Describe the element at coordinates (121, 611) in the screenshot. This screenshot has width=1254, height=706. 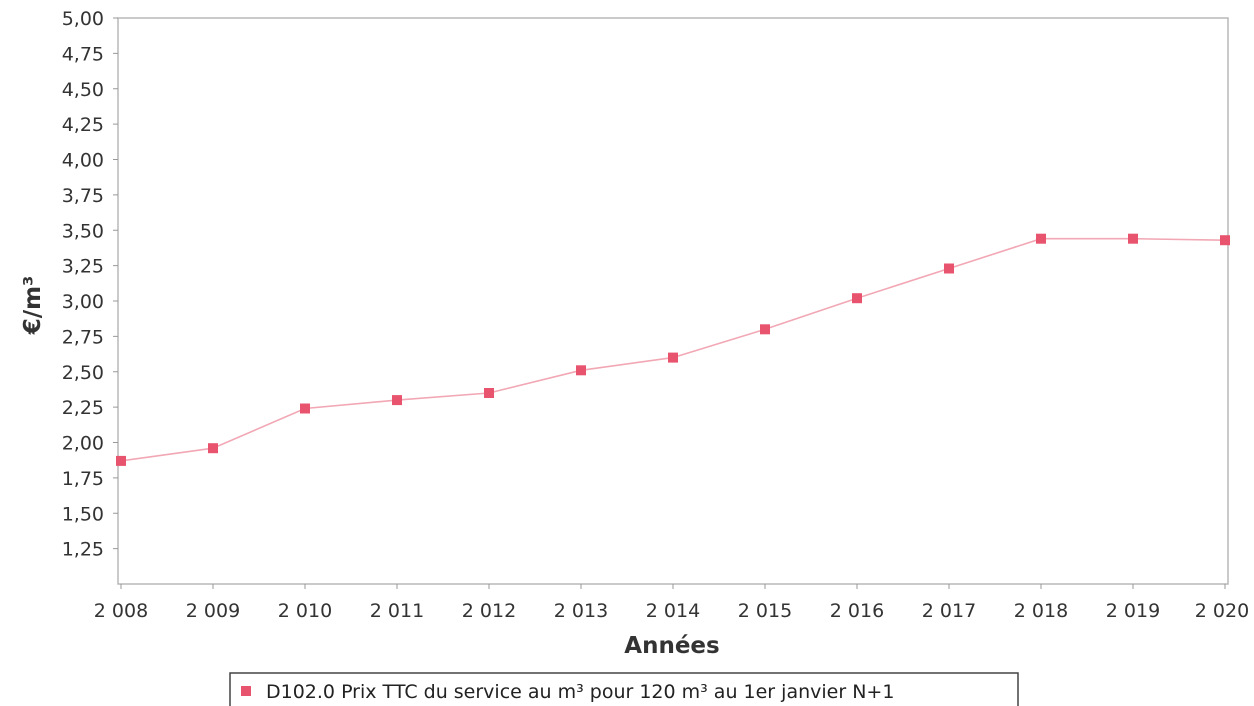
I see `x-tick-label: 2 008` at that location.